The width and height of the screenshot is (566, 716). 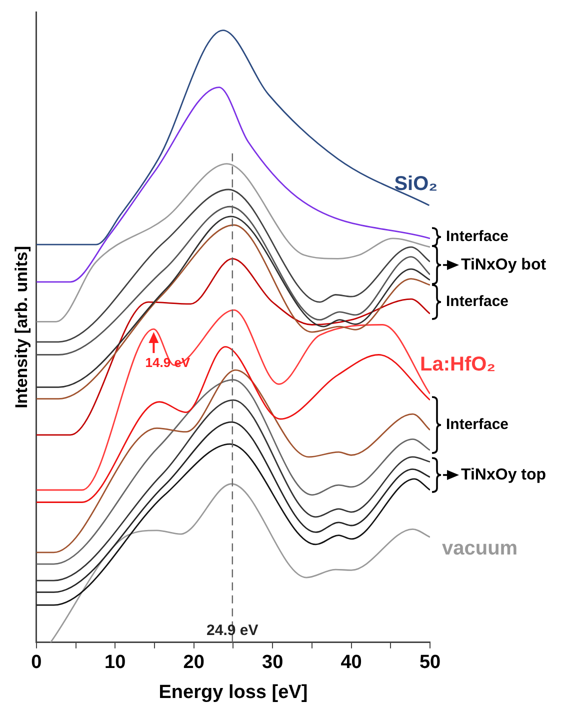 What do you see at coordinates (503, 475) in the screenshot?
I see `text: TiNxOy top` at bounding box center [503, 475].